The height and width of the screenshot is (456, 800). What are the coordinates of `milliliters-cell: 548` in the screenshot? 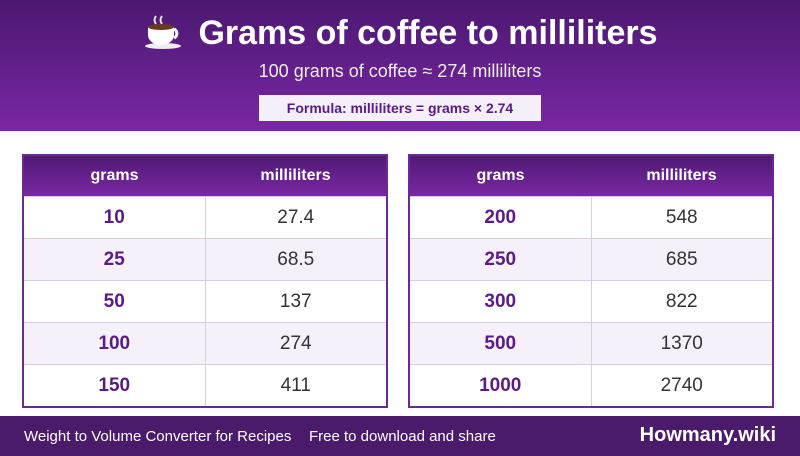 It's located at (682, 217).